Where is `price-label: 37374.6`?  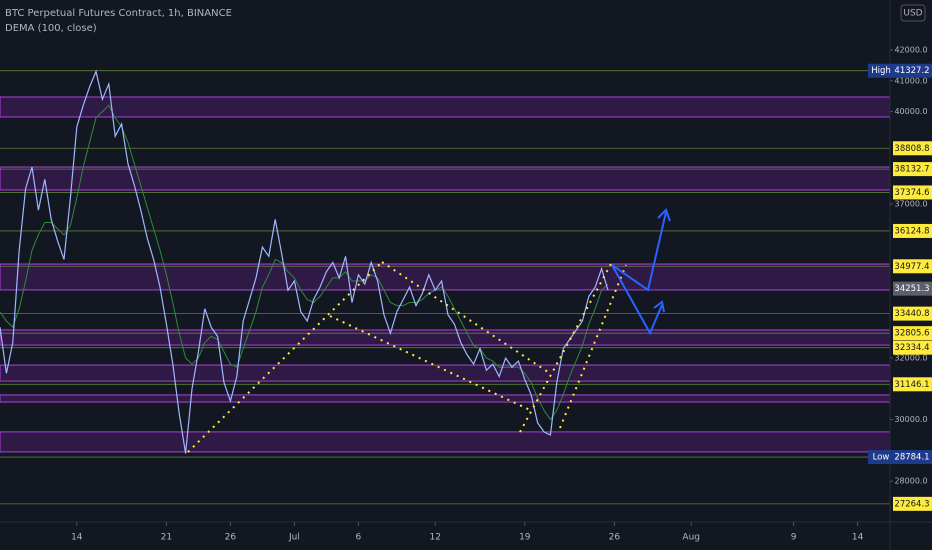 price-label: 37374.6 is located at coordinates (911, 193).